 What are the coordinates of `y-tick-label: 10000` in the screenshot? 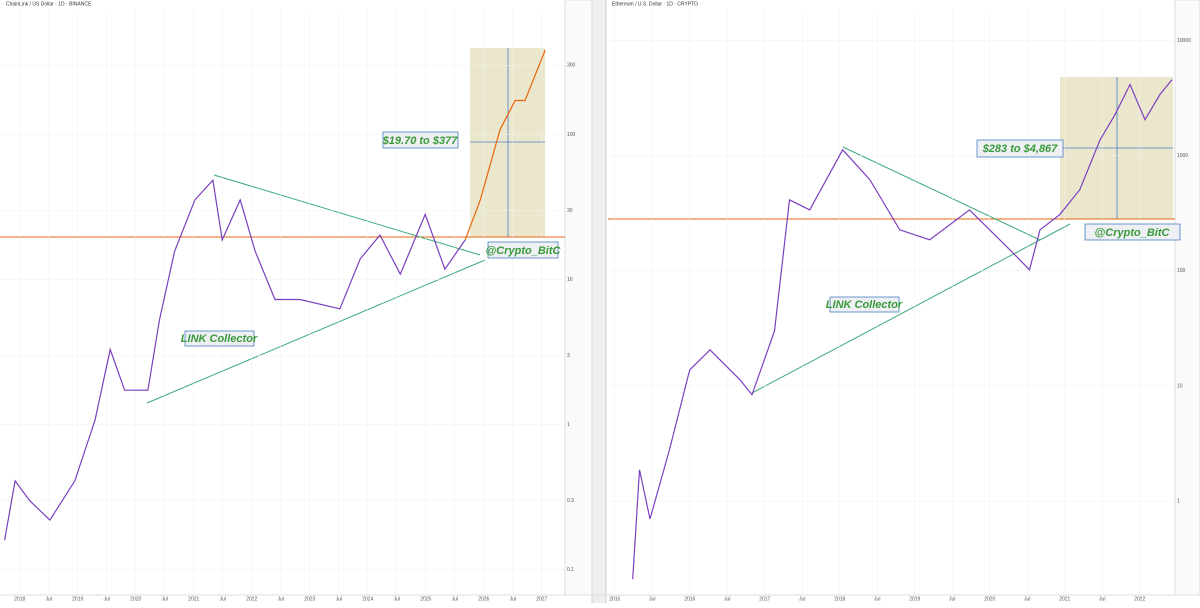 It's located at (1184, 41).